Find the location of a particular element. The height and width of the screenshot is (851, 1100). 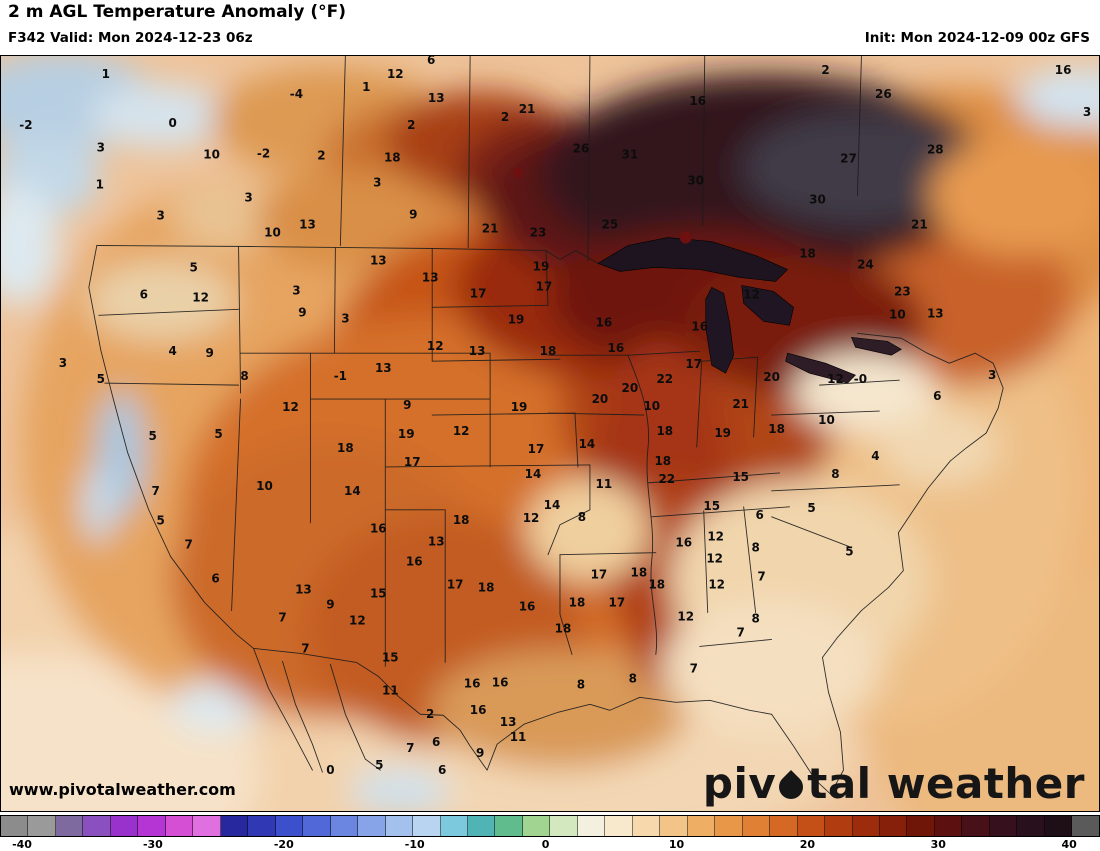

map-value-label: 2 is located at coordinates (825, 70).